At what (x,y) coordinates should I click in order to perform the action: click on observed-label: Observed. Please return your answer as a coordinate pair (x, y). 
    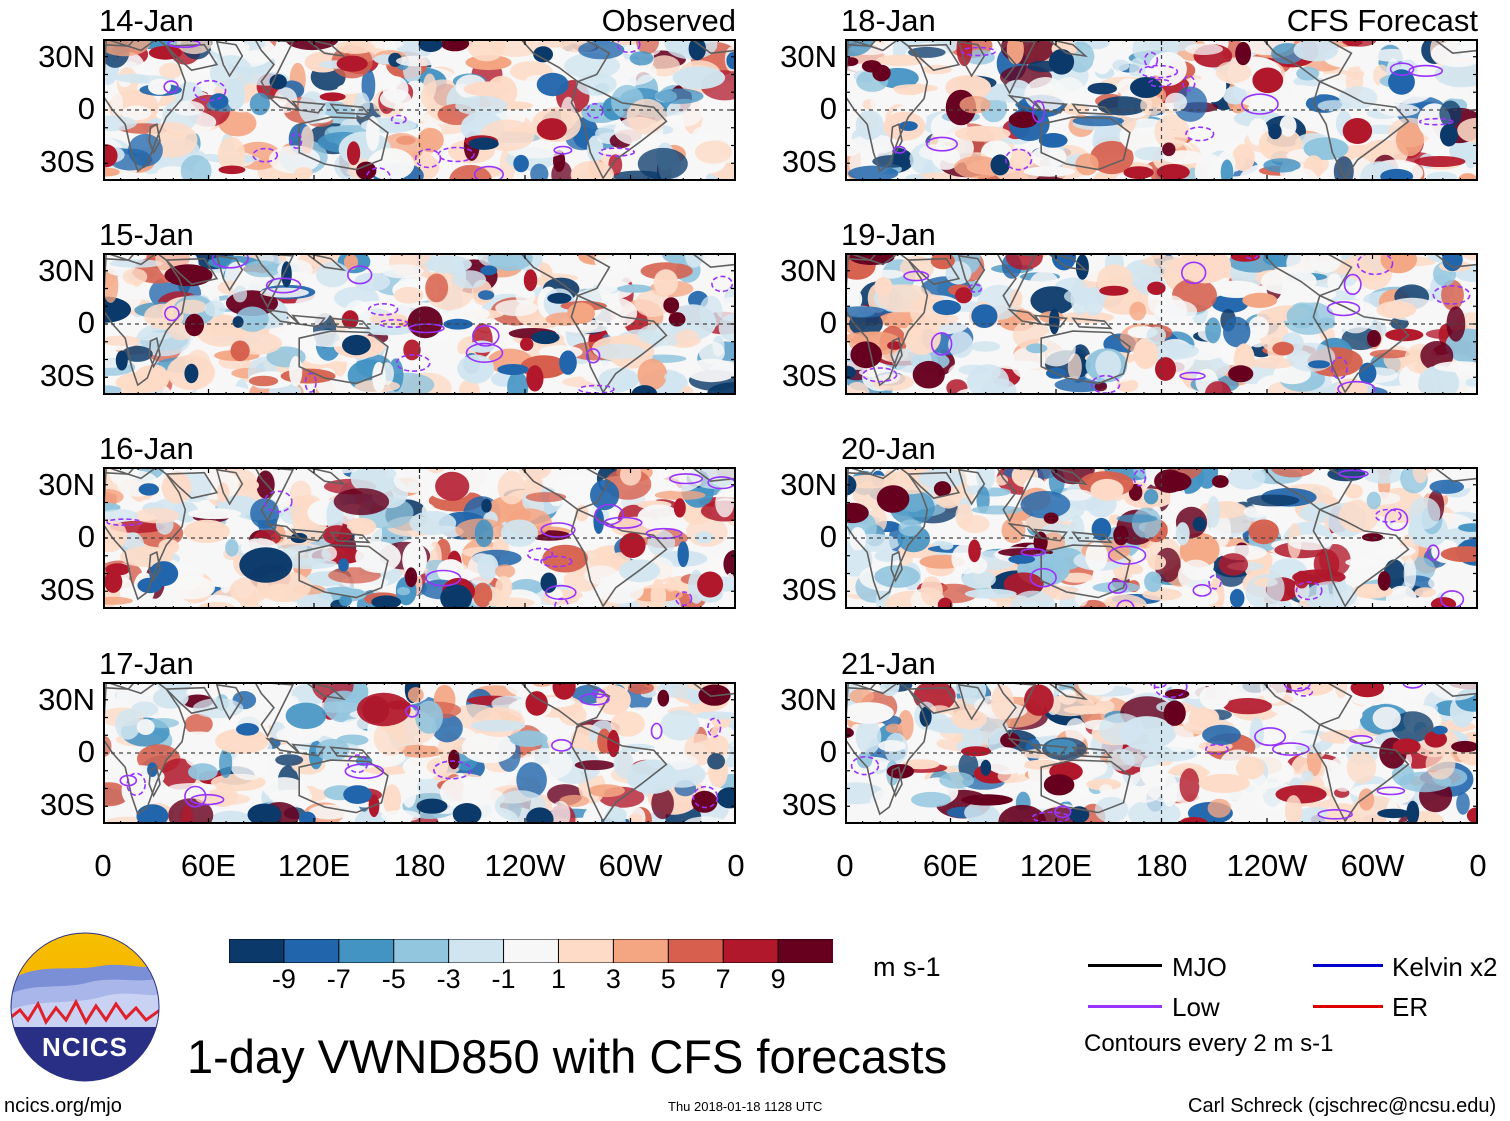
    Looking at the image, I should click on (668, 20).